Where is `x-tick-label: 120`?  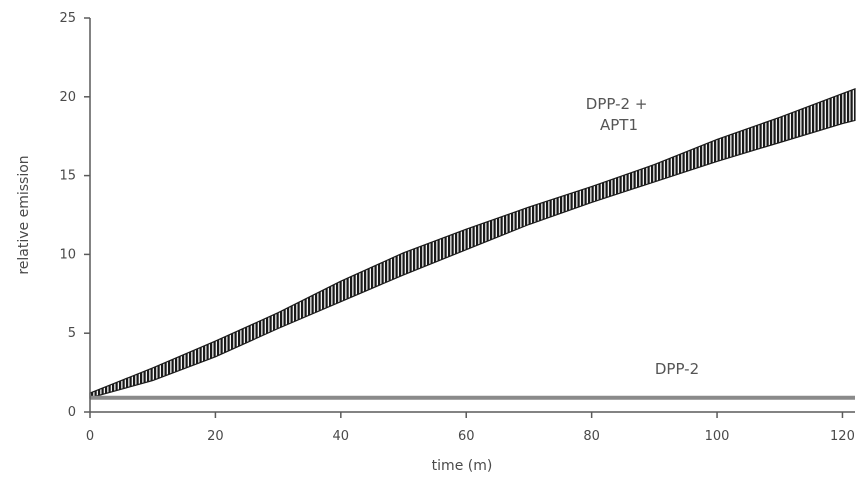
x-tick-label: 120 is located at coordinates (842, 436).